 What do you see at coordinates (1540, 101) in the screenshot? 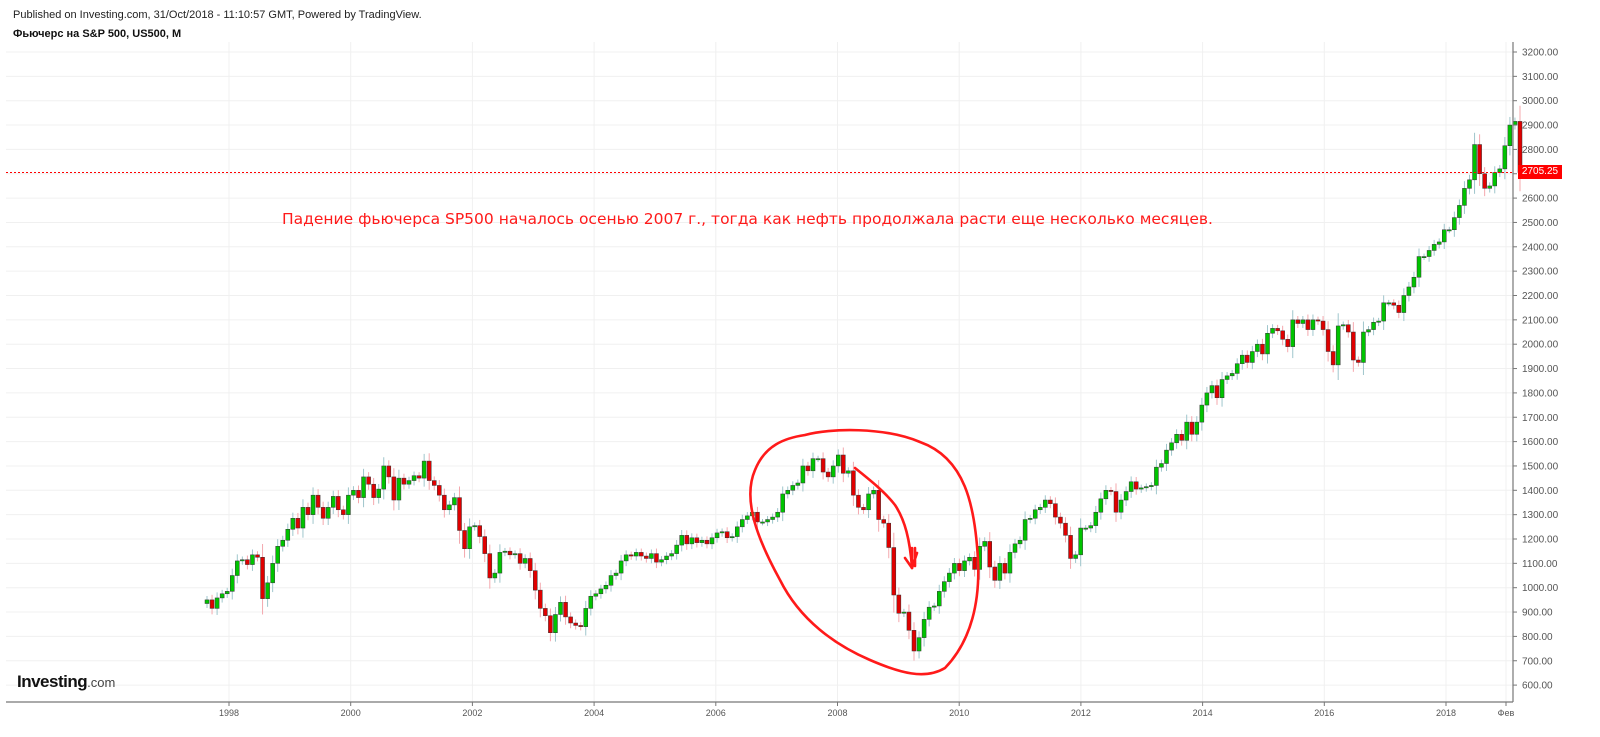
I see `price-tick-label: 3000.00` at bounding box center [1540, 101].